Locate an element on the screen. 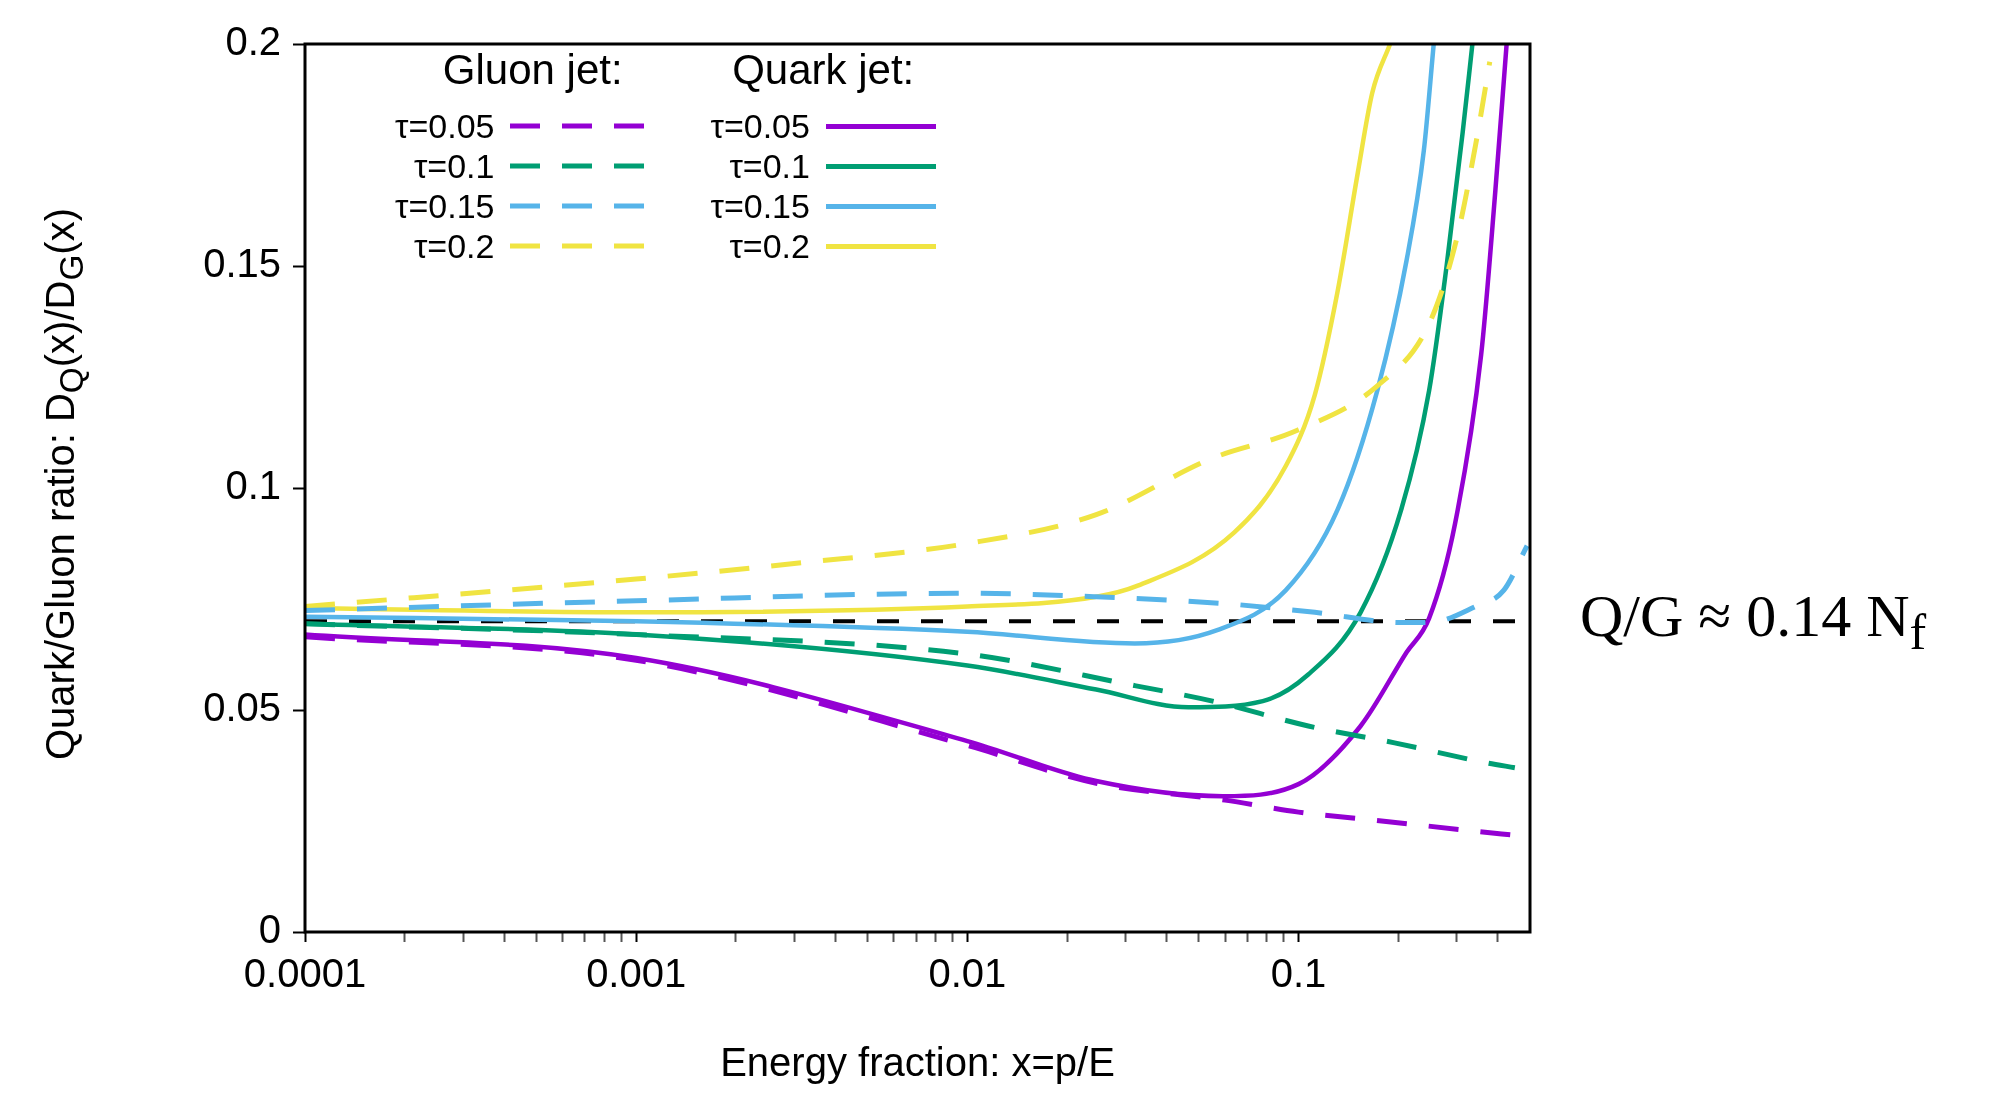 This screenshot has height=1097, width=2015. annotation: Quark jet: is located at coordinates (823, 70).